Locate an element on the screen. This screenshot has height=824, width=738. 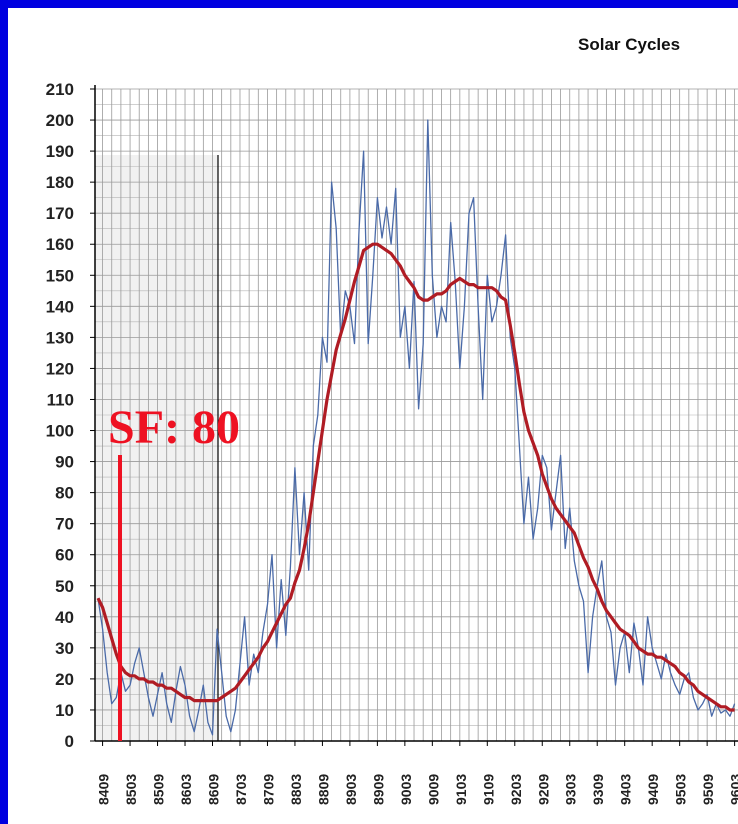
x-tick-label: 8603 is located at coordinates (186, 789).